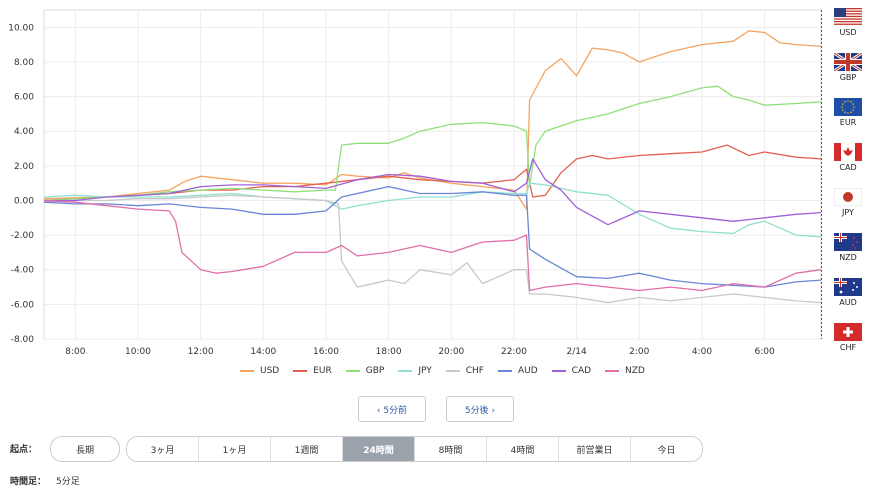 The height and width of the screenshot is (498, 874). Describe the element at coordinates (28, 482) in the screenshot. I see `timeframe-label: 時間足：` at that location.